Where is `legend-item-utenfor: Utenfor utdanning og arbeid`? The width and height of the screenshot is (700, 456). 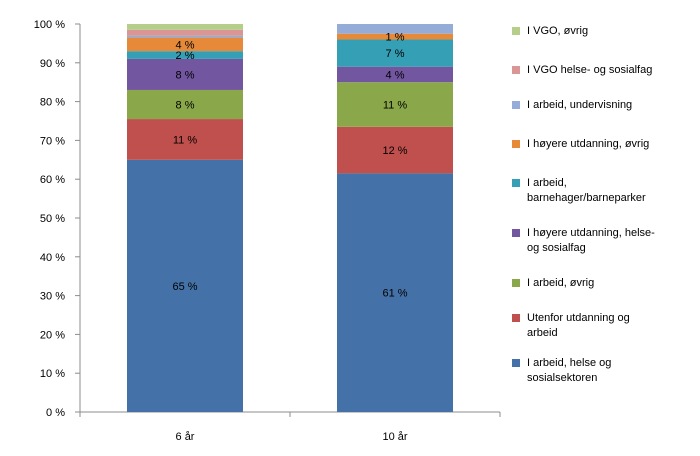
legend-item-utenfor: Utenfor utdanning og arbeid is located at coordinates (584, 326).